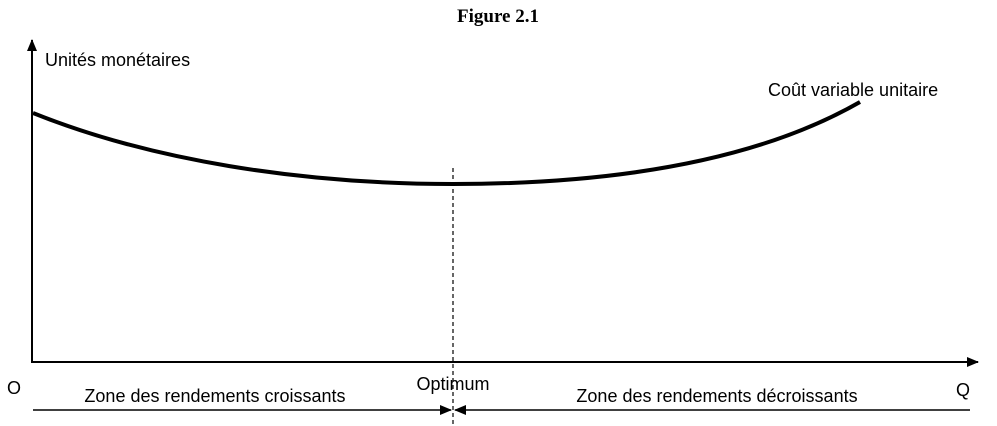 The height and width of the screenshot is (426, 997). Describe the element at coordinates (963, 390) in the screenshot. I see `x-axis-label: Q` at that location.